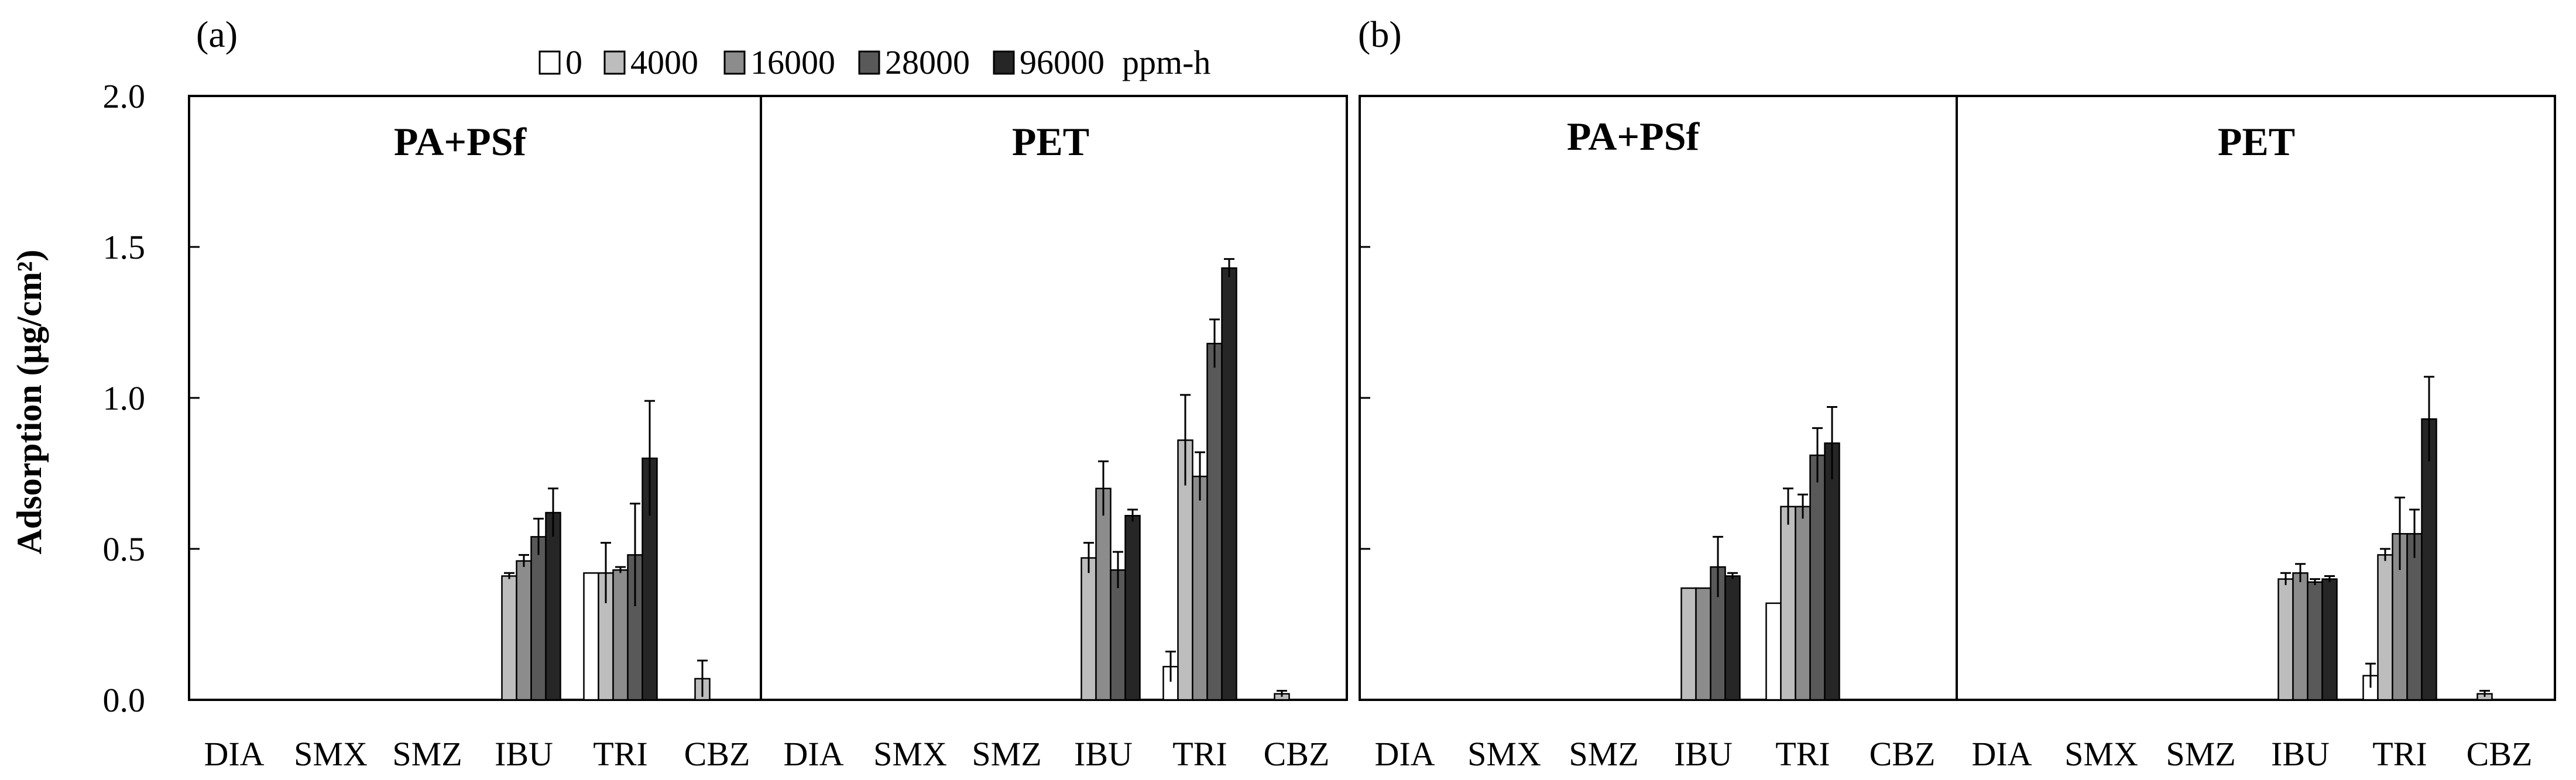  I want to click on y-tick-label: 2.0, so click(124, 96).